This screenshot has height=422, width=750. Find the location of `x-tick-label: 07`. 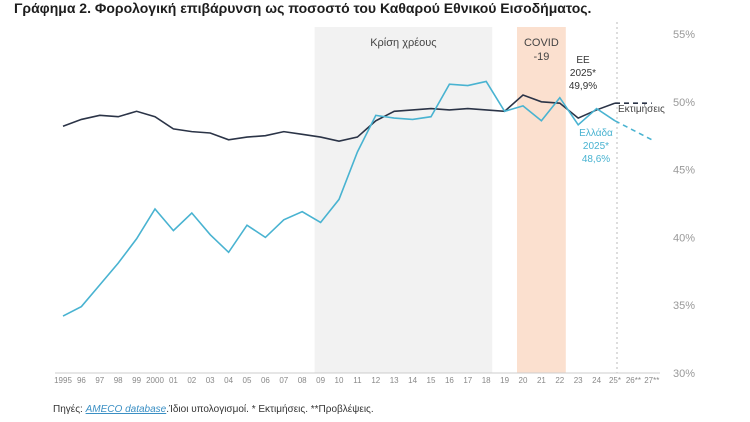

x-tick-label: 07 is located at coordinates (283, 380).